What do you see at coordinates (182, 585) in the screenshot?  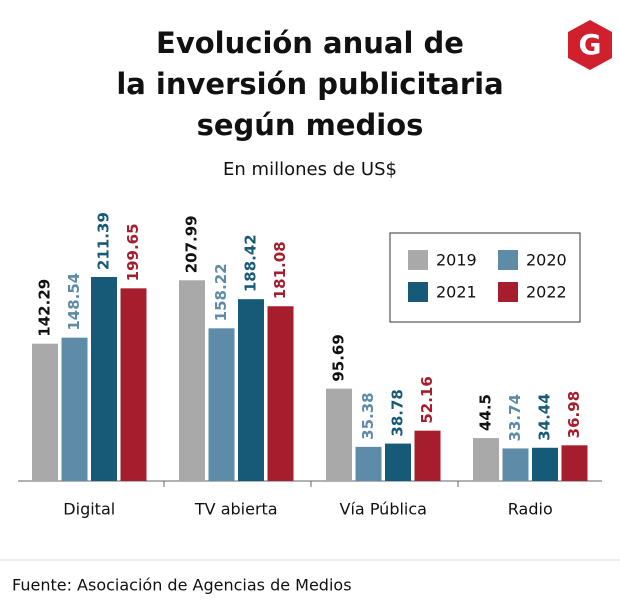 I see `source: Fuente: Asociación de Agencias de Medios` at bounding box center [182, 585].